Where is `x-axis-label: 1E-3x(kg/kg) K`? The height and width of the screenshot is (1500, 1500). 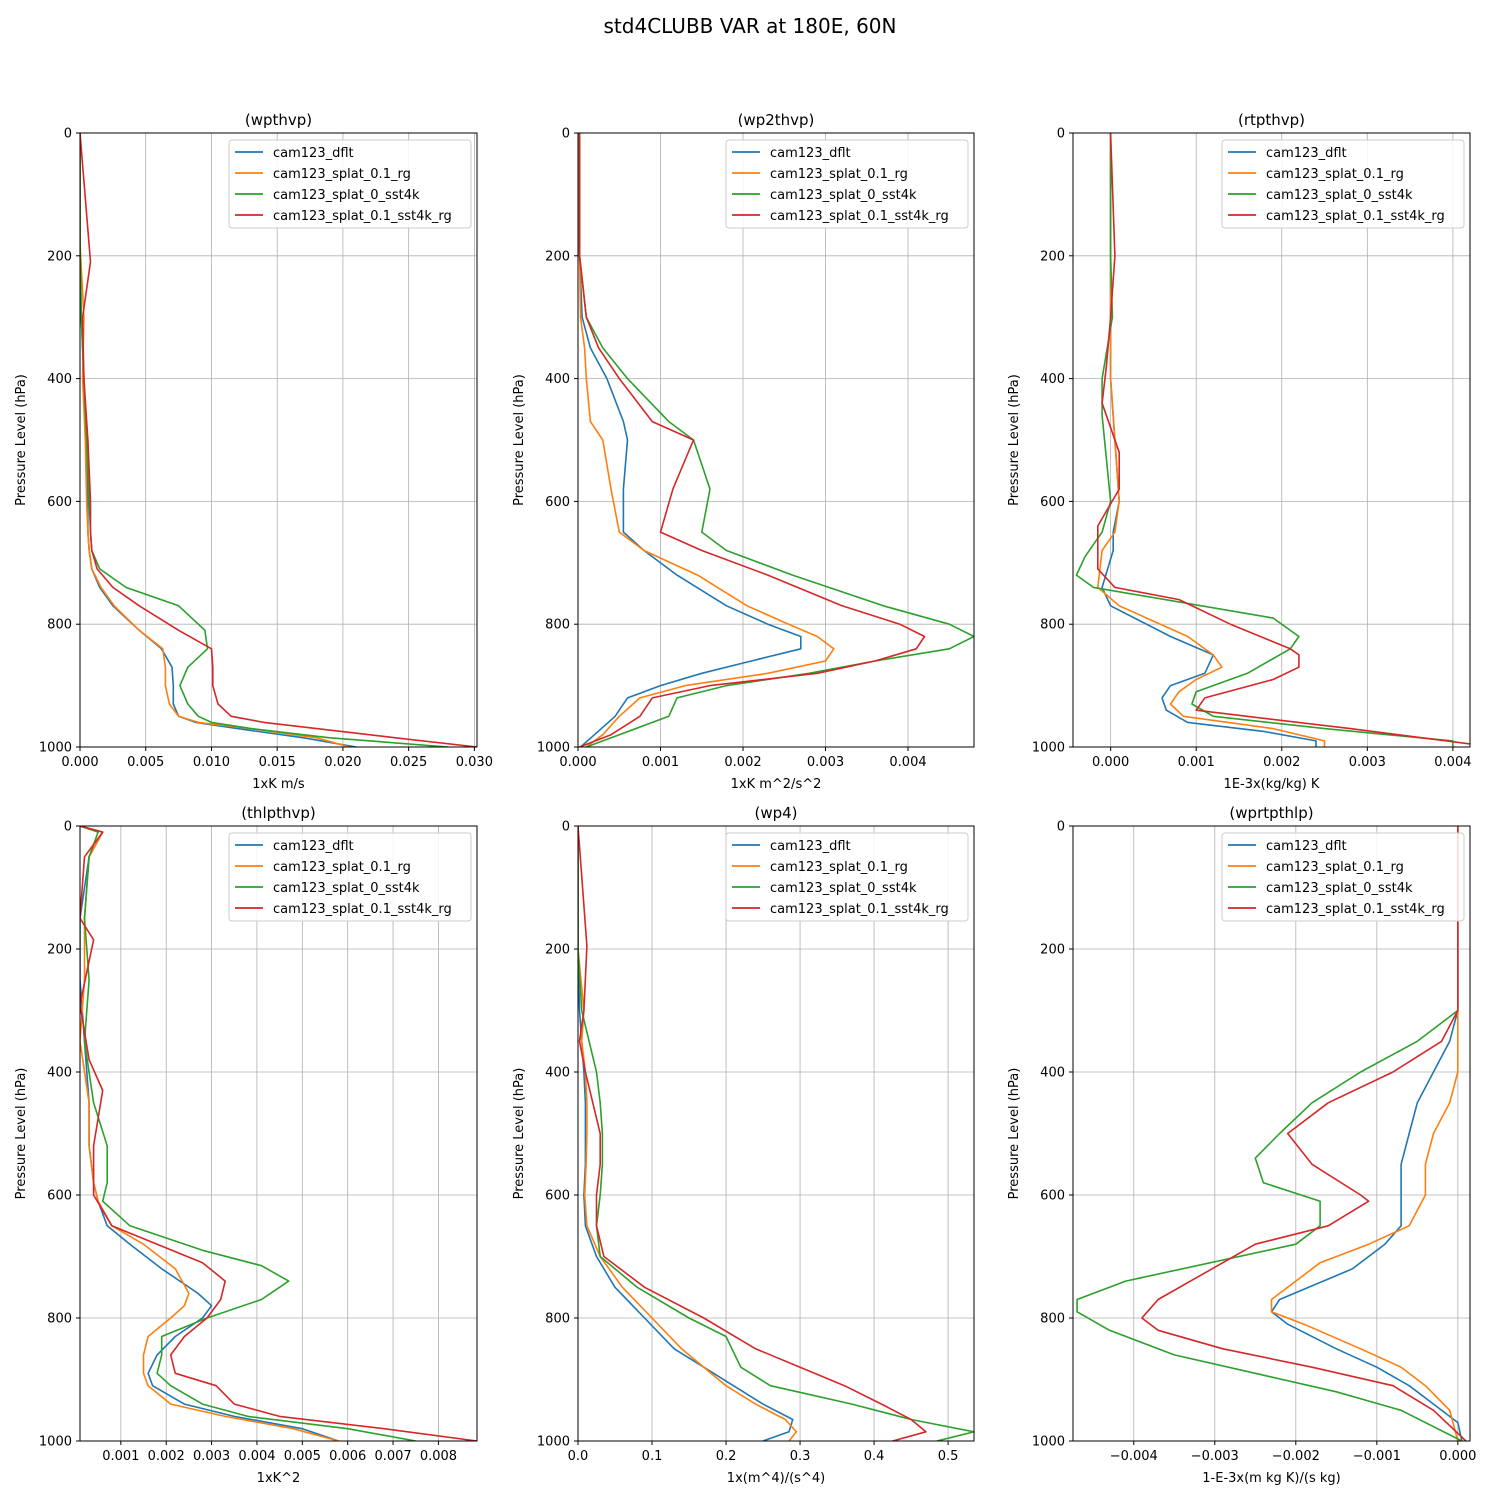 x-axis-label: 1E-3x(kg/kg) K is located at coordinates (1272, 784).